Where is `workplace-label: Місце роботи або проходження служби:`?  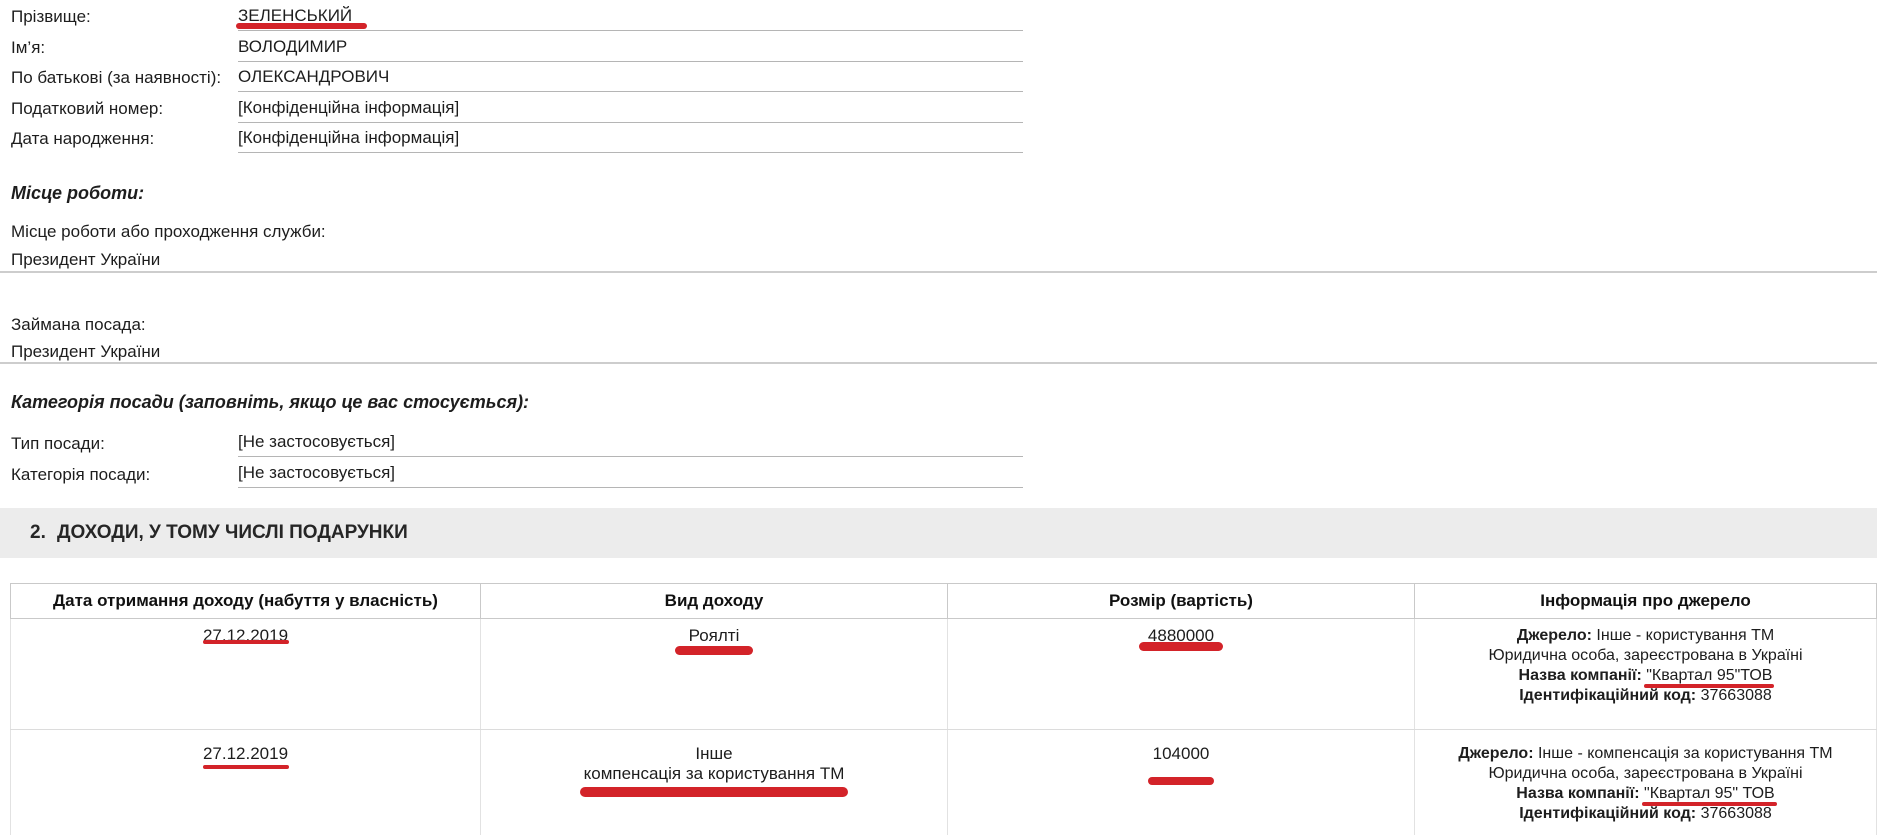 workplace-label: Місце роботи або проходження служби: is located at coordinates (168, 231).